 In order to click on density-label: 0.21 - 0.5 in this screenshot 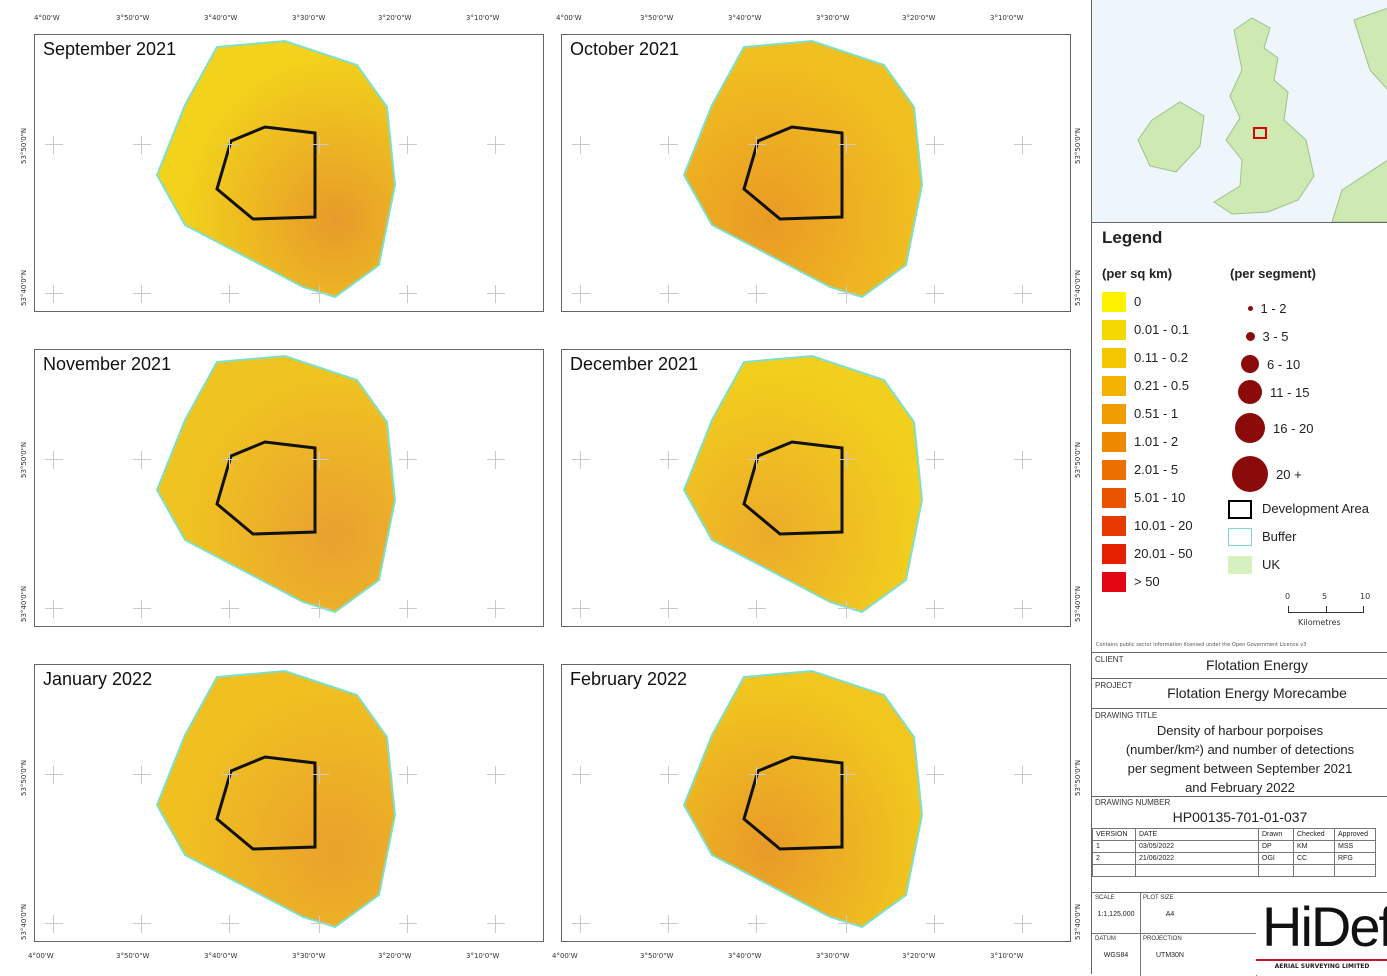, I will do `click(1161, 385)`.